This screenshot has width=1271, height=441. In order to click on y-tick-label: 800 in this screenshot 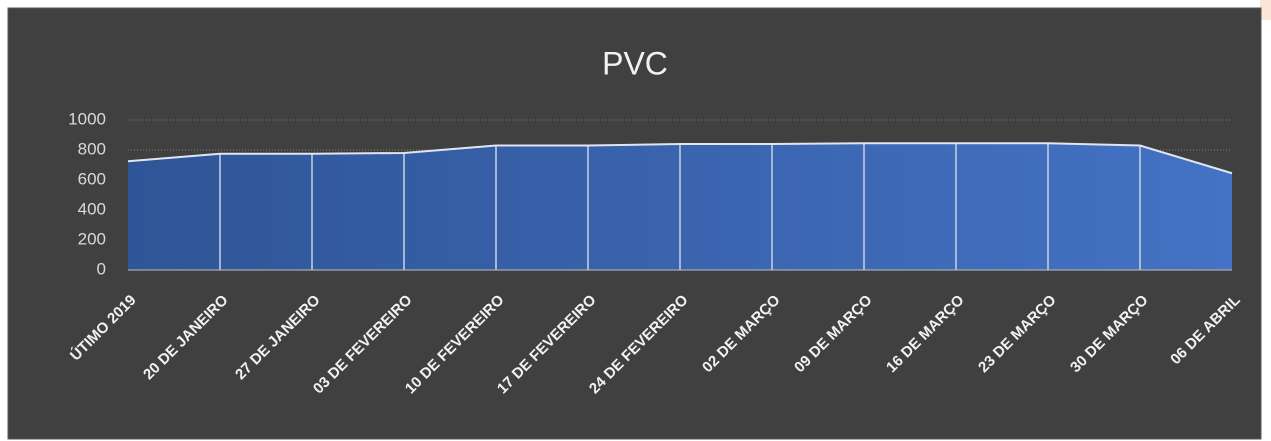, I will do `click(92, 148)`.